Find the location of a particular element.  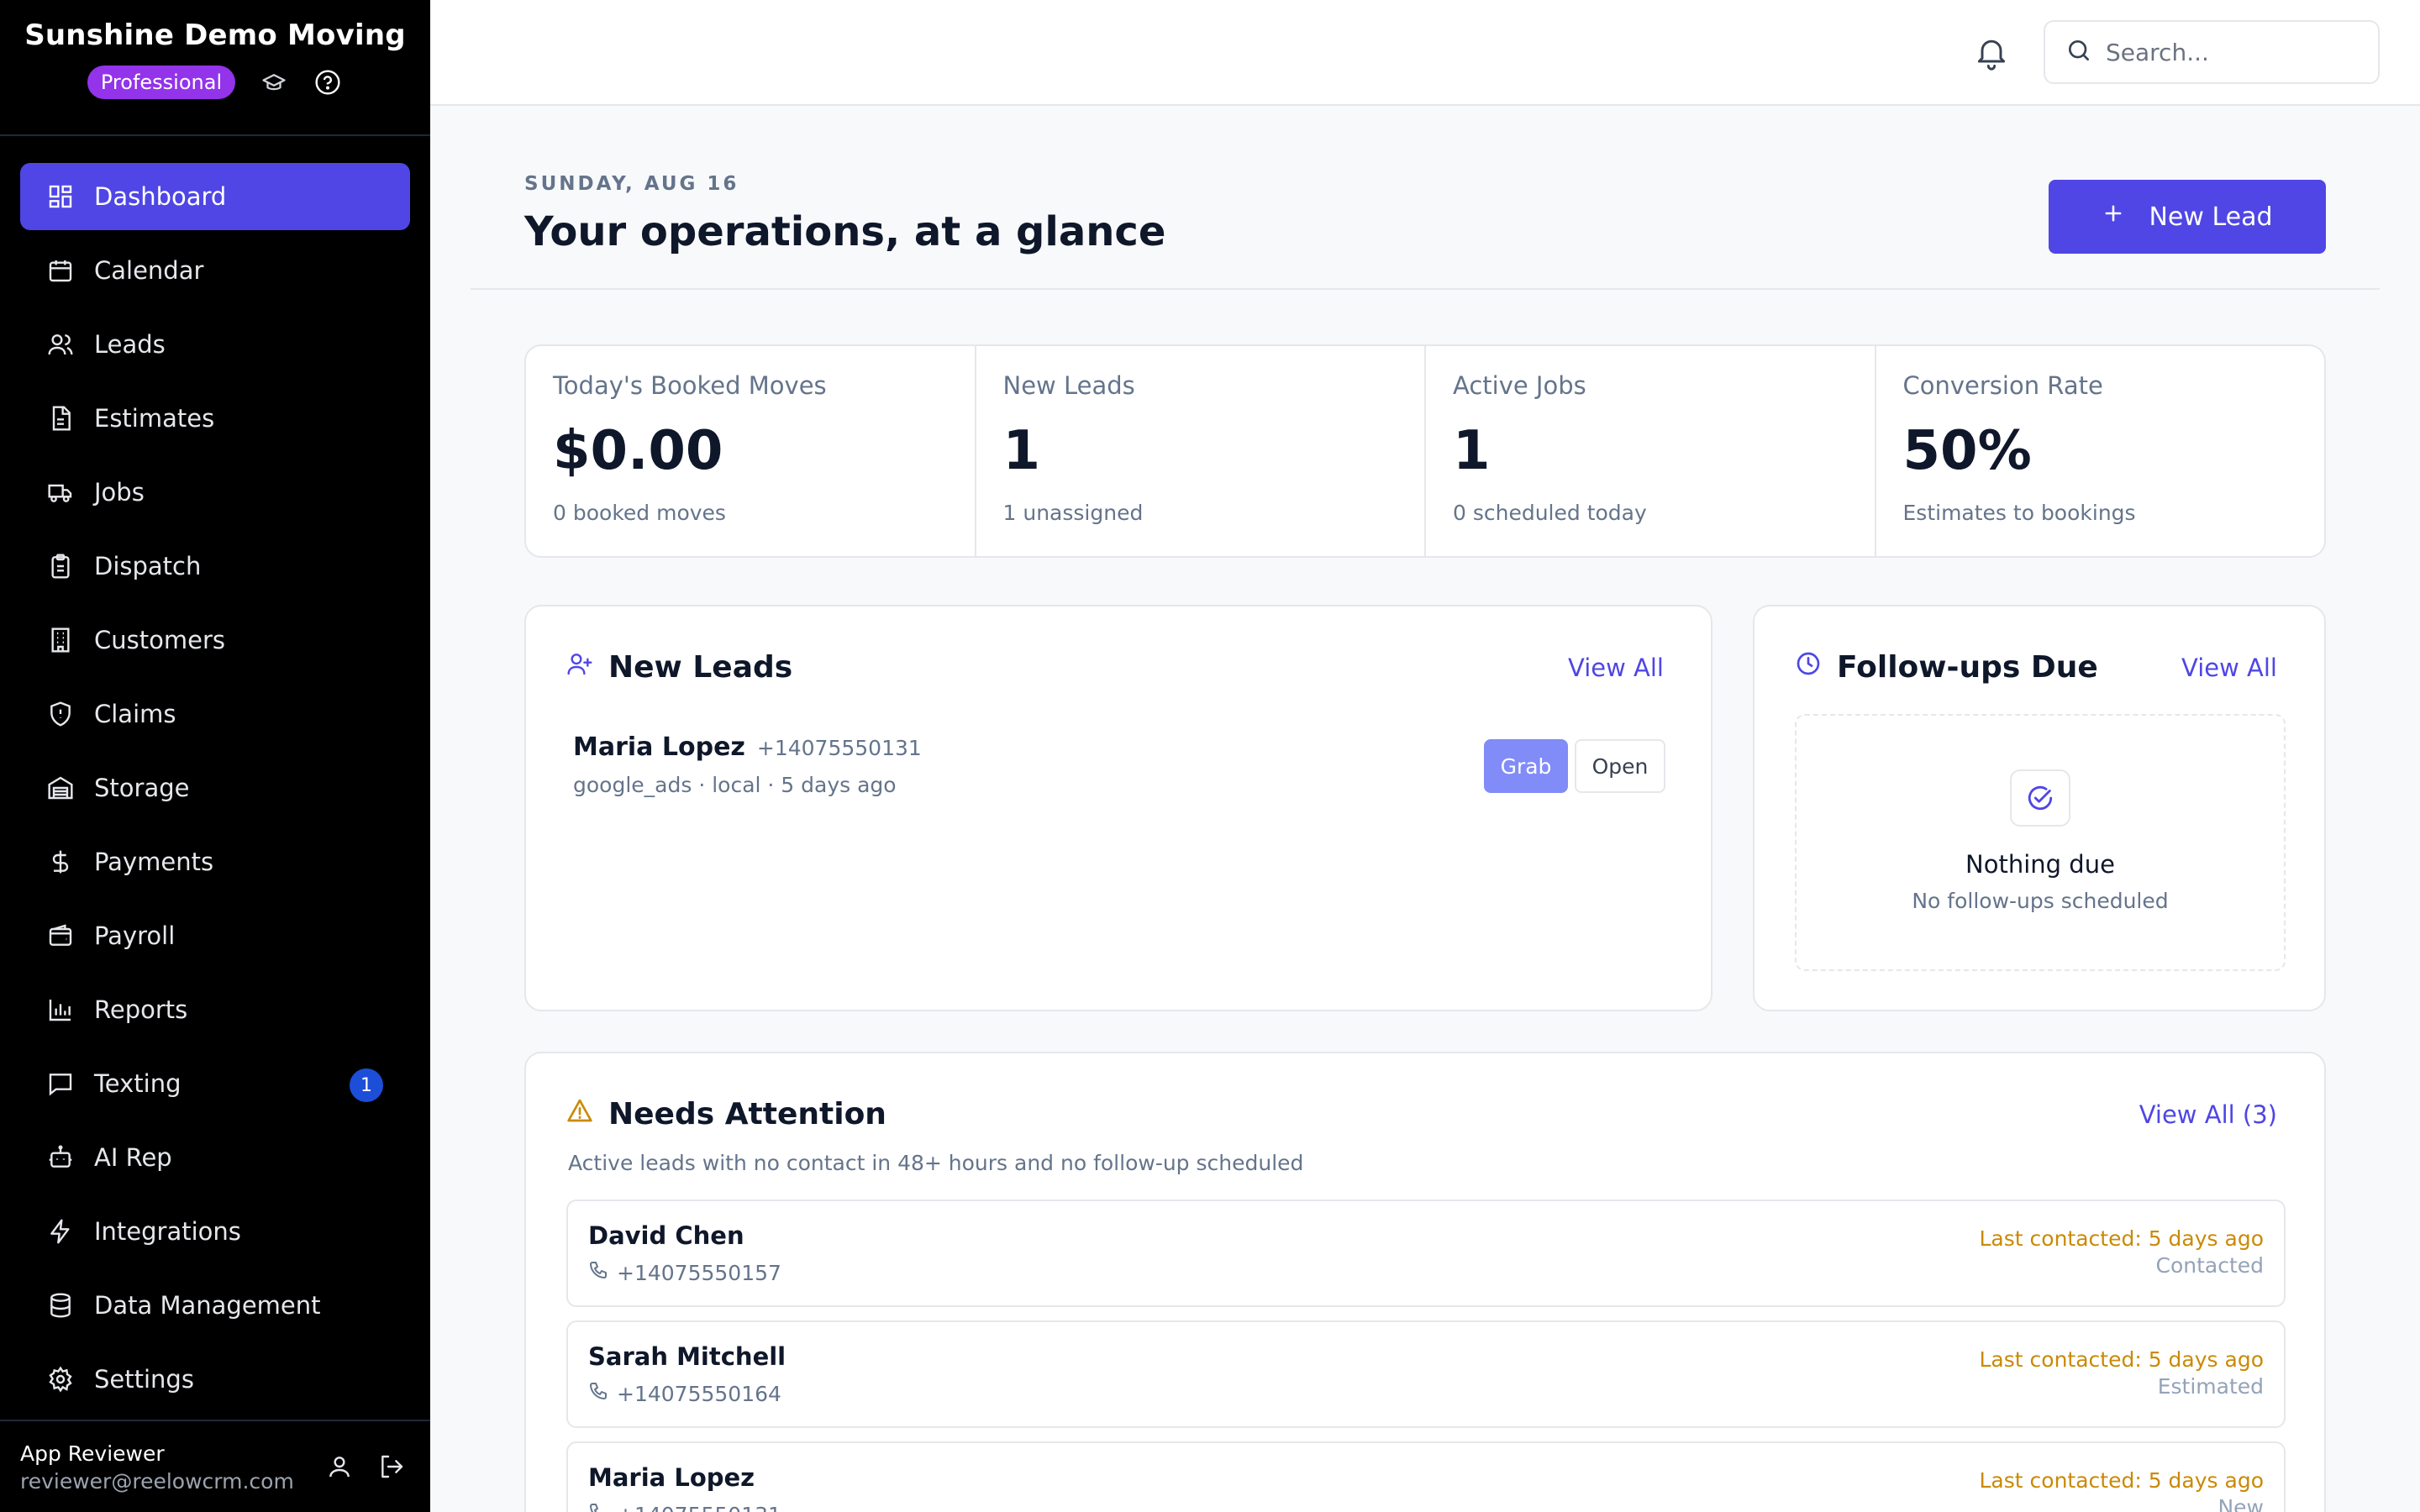

contact-phone: +14075550157 is located at coordinates (684, 1272).